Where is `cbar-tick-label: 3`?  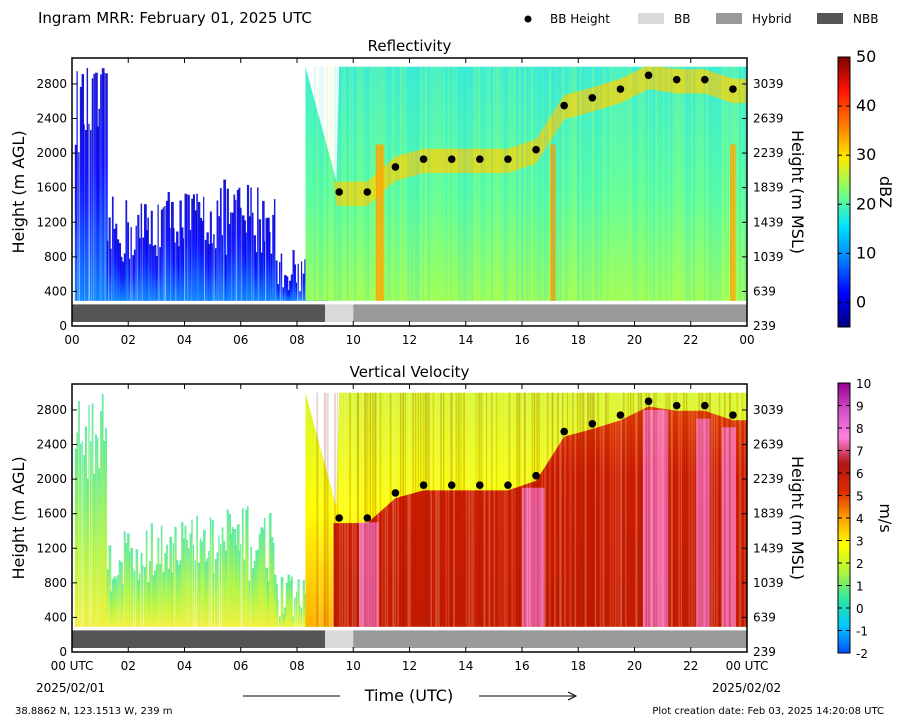
cbar-tick-label: 3 is located at coordinates (860, 542).